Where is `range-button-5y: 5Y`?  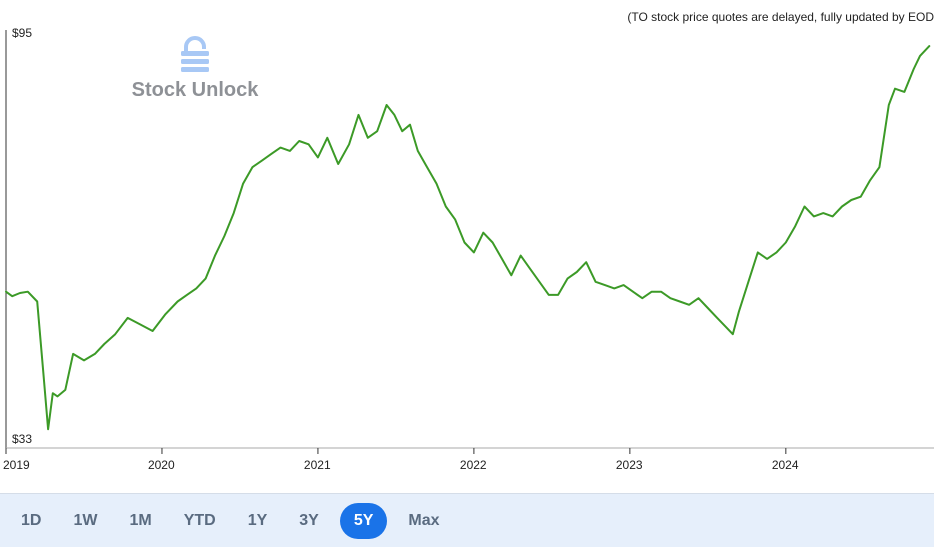 range-button-5y: 5Y is located at coordinates (363, 520).